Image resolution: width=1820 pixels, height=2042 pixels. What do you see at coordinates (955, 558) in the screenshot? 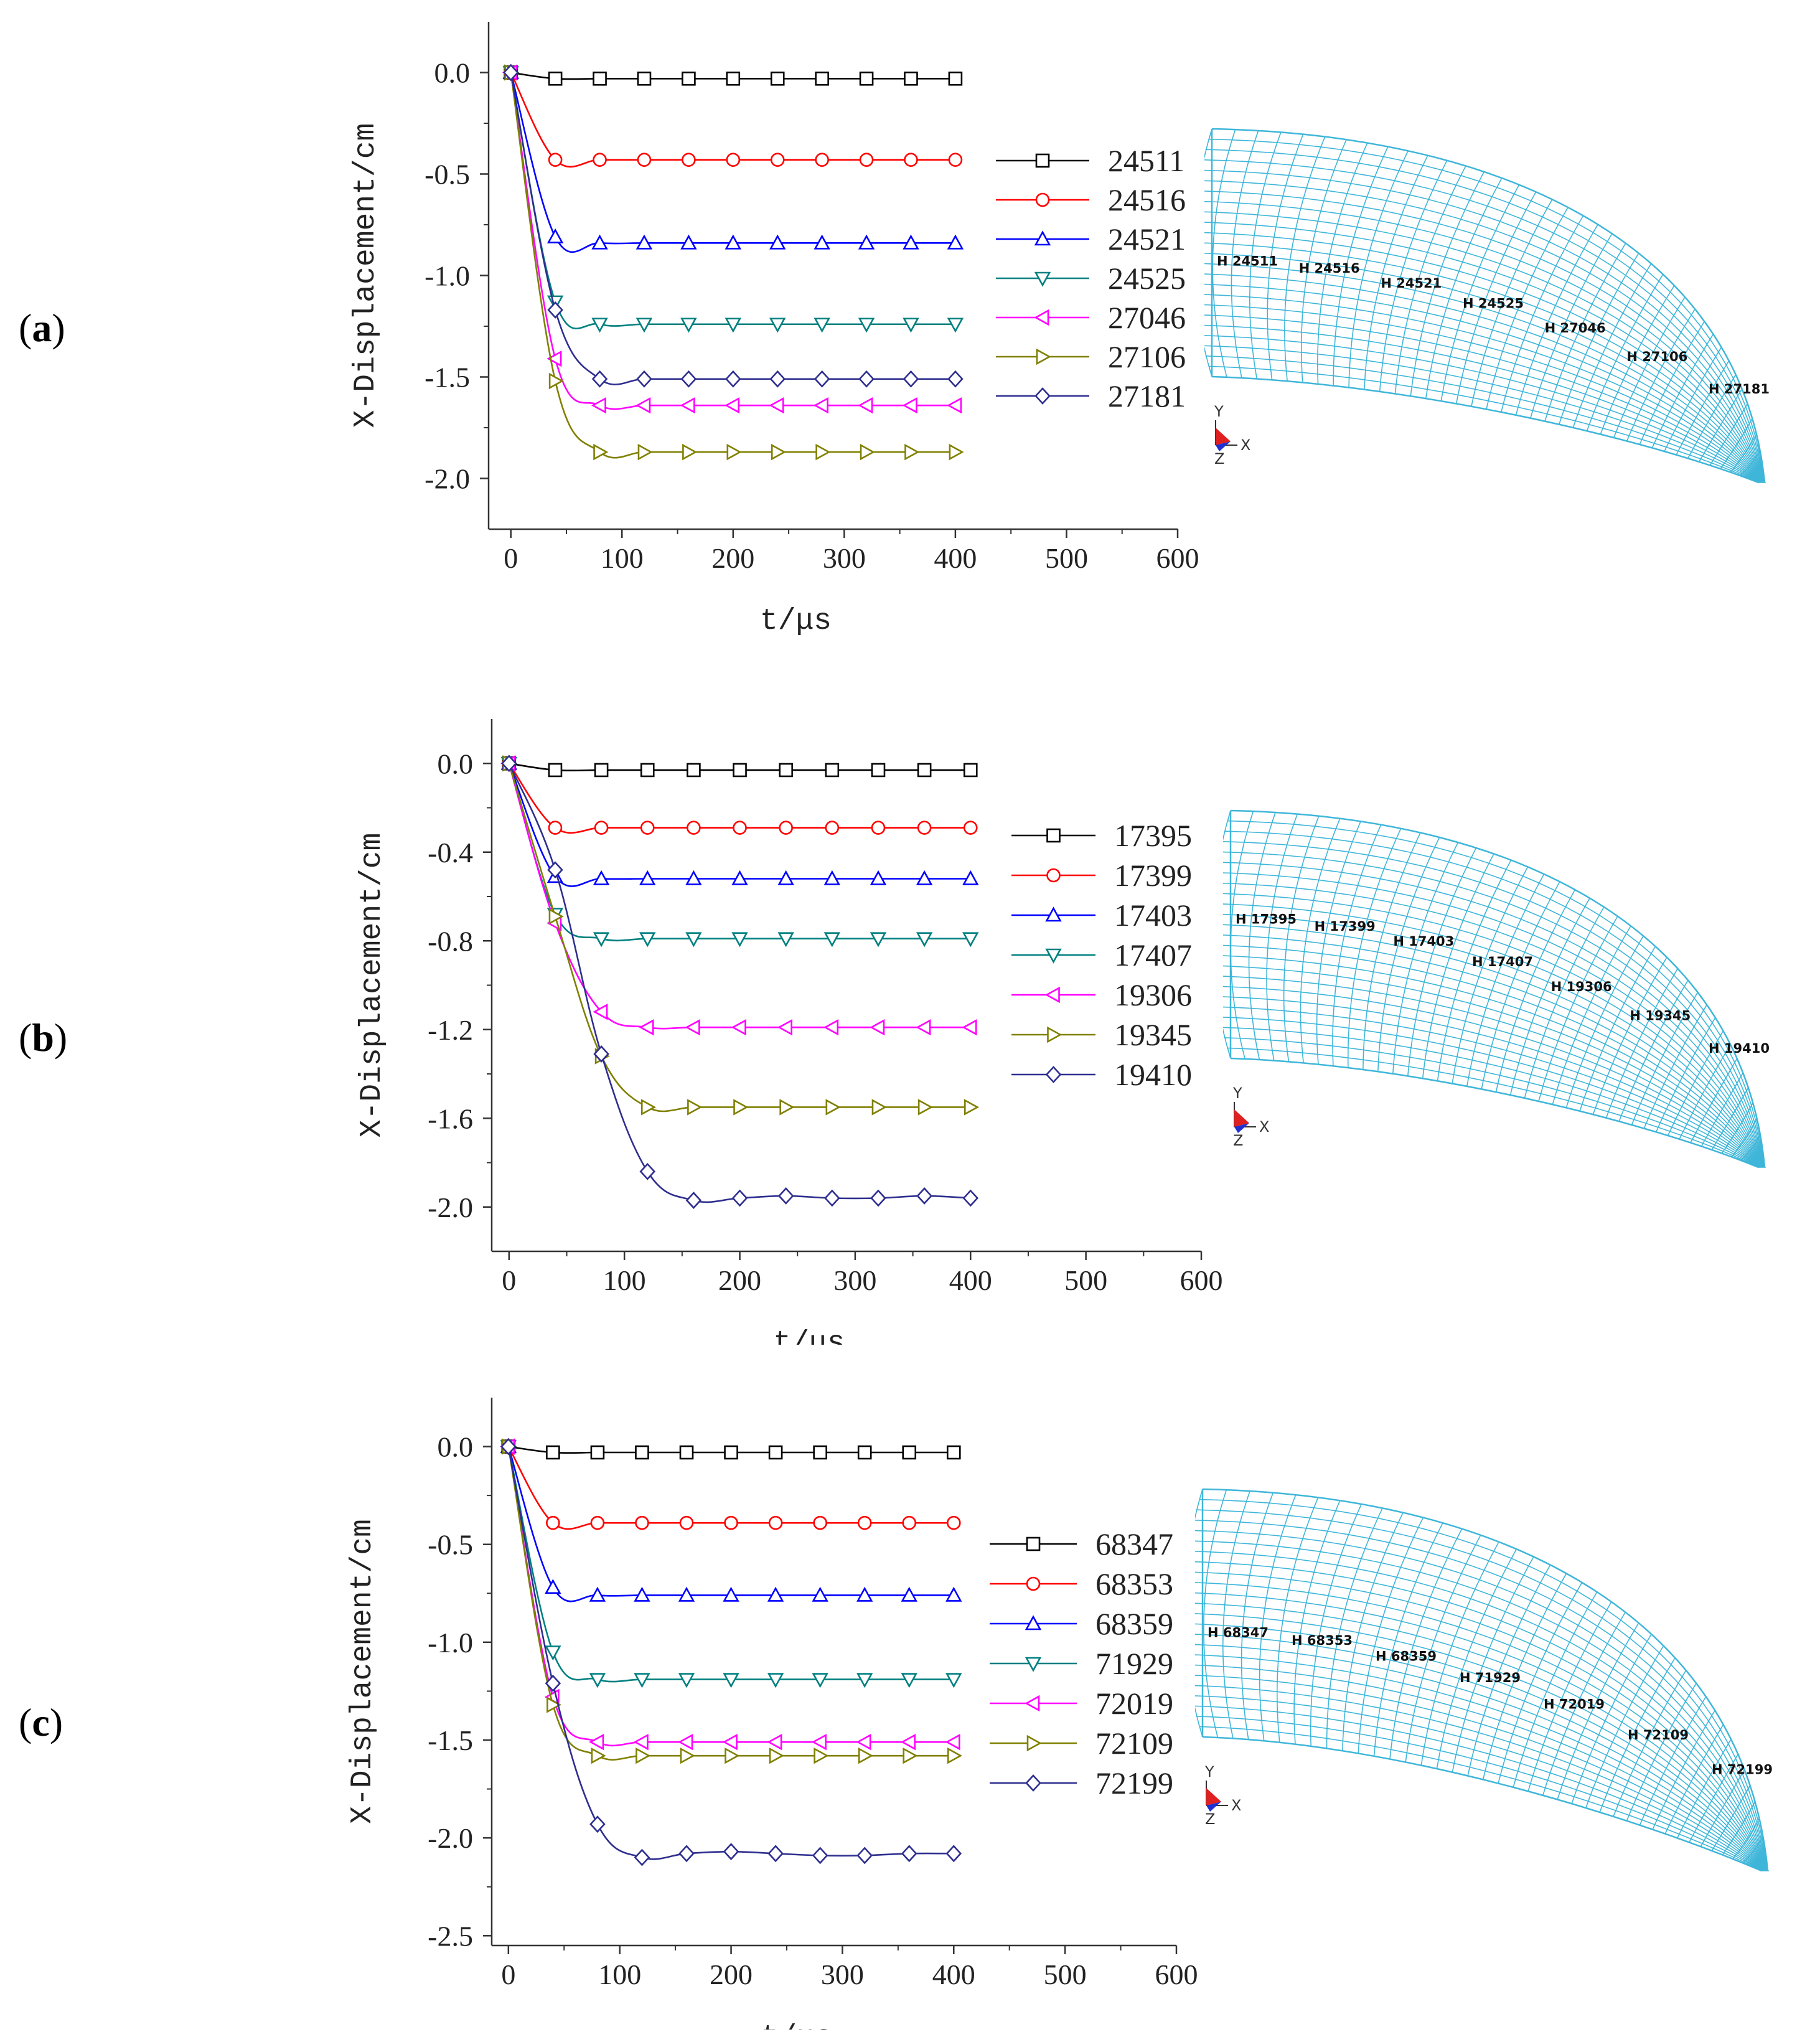
I see `x-tick-label: 400` at bounding box center [955, 558].